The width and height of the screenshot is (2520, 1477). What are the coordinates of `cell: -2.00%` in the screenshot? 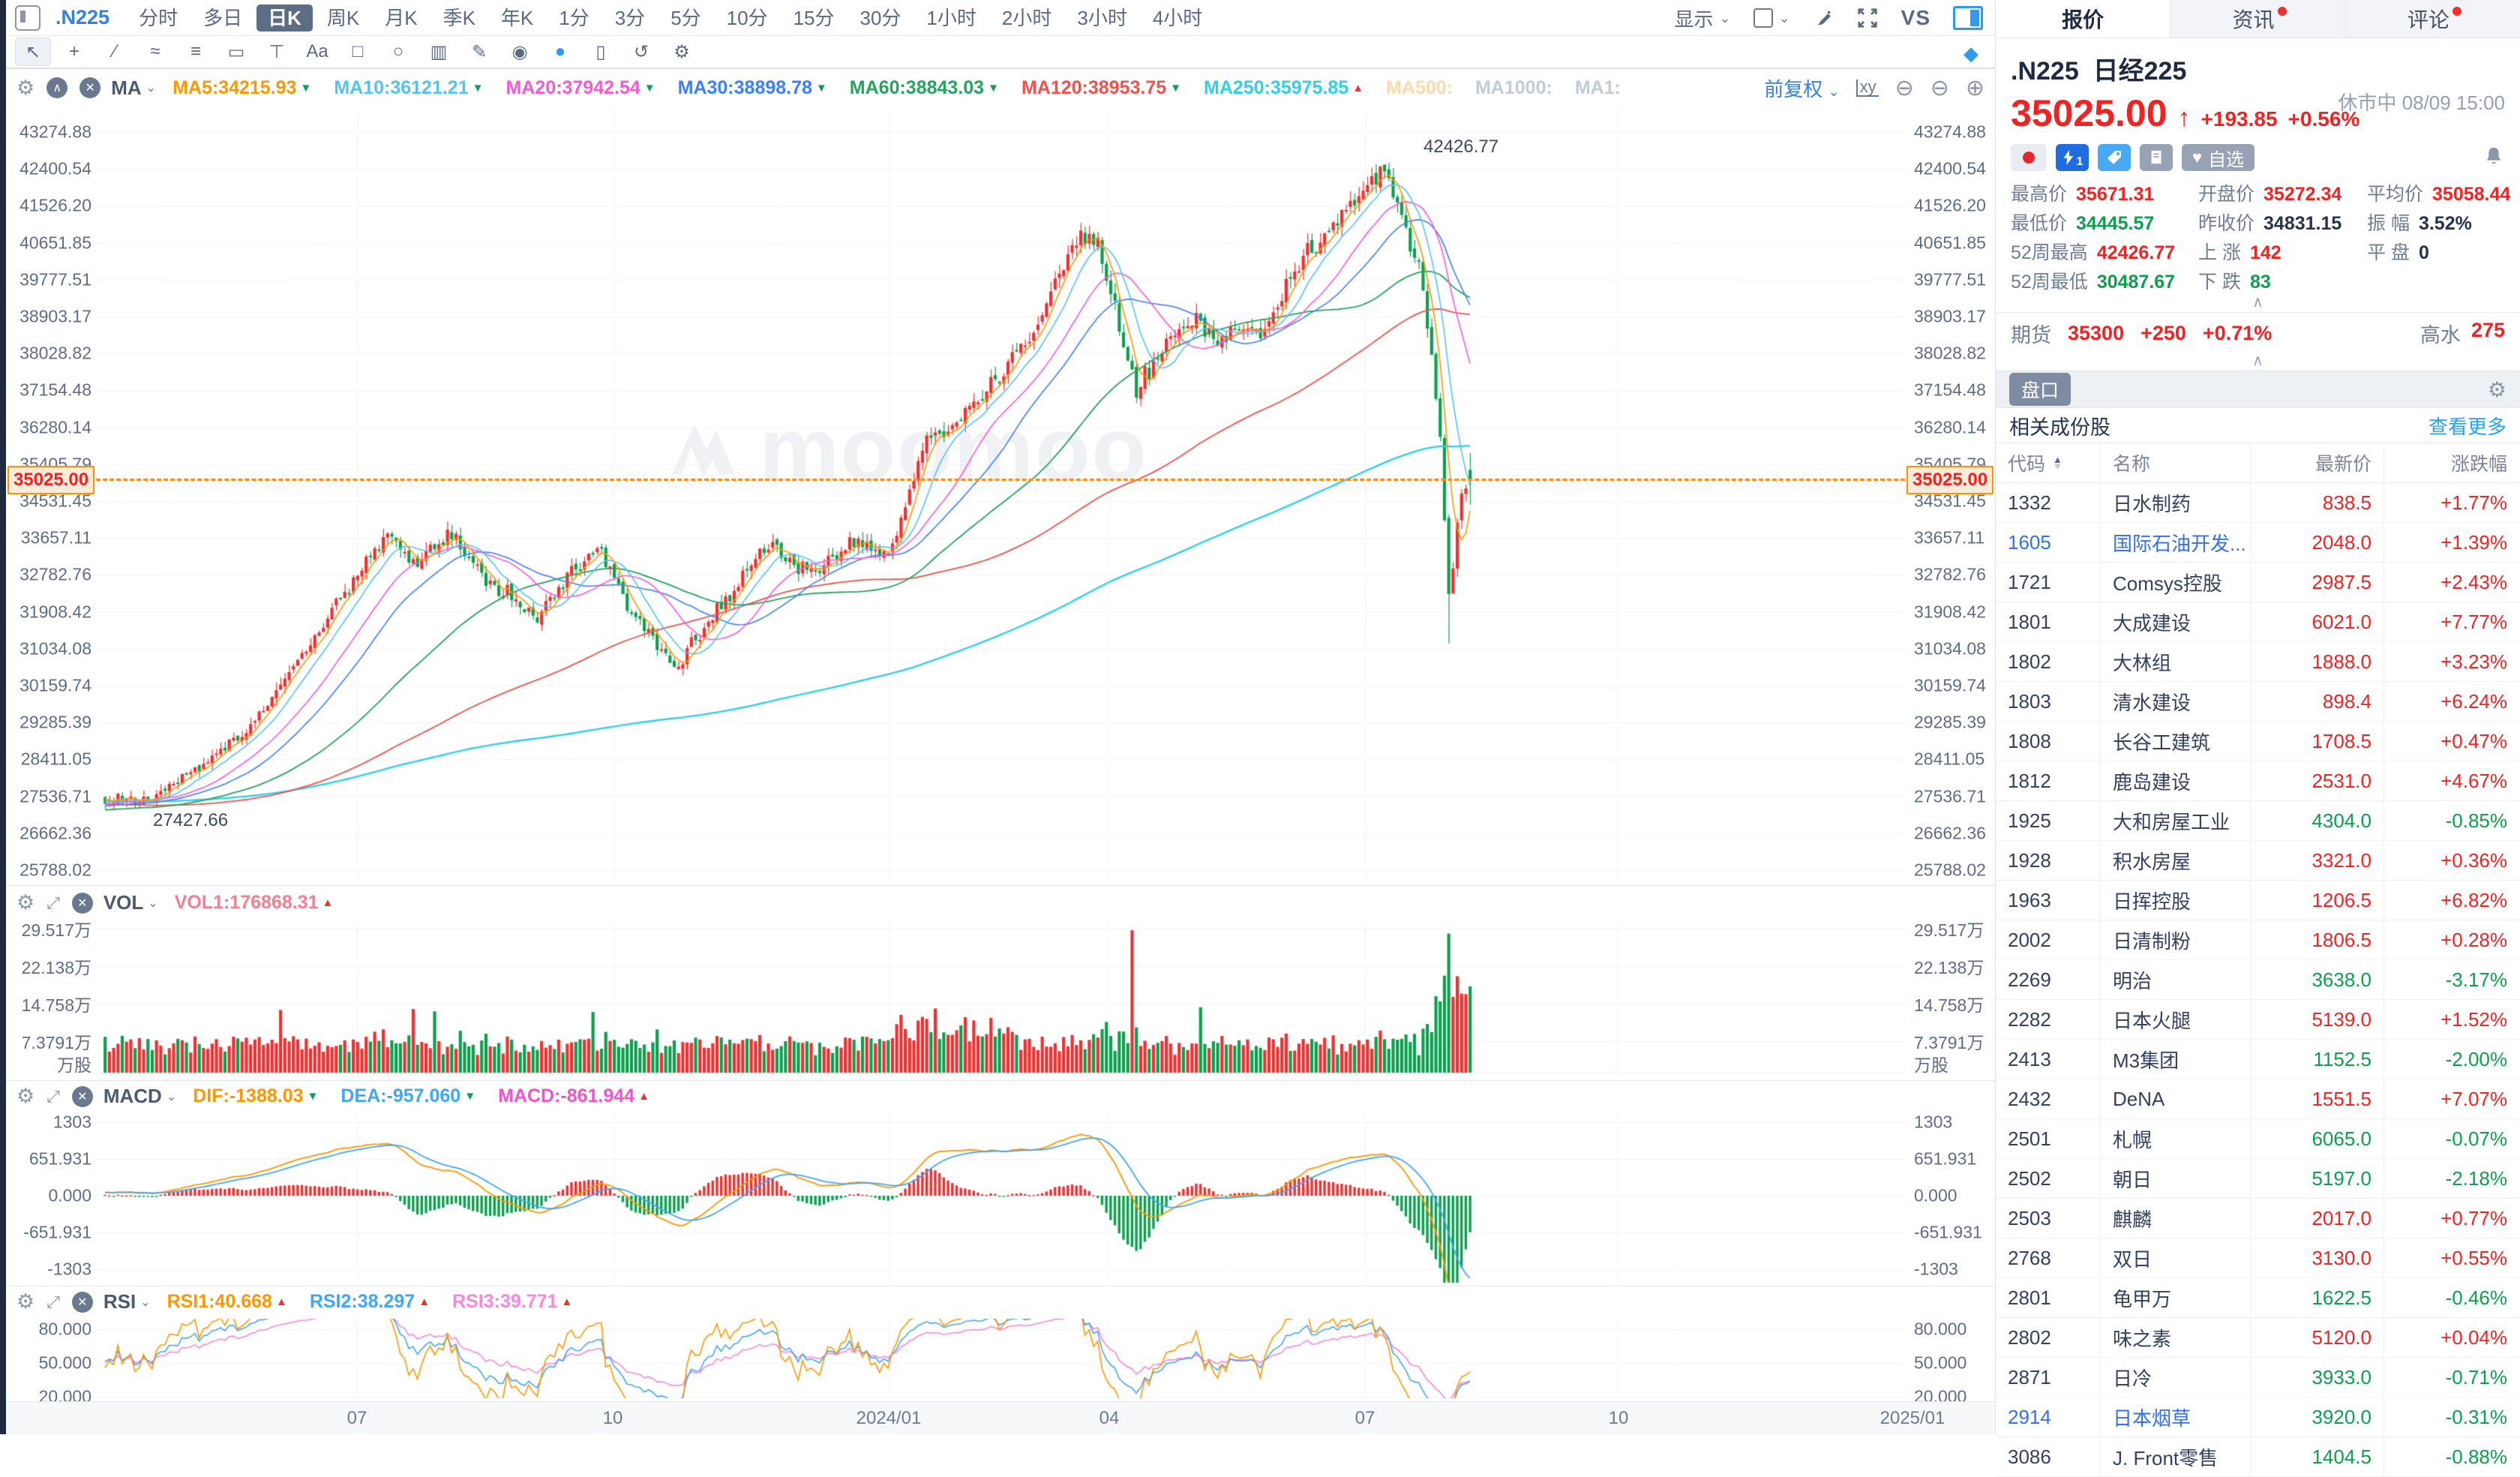 It's located at (2476, 1058).